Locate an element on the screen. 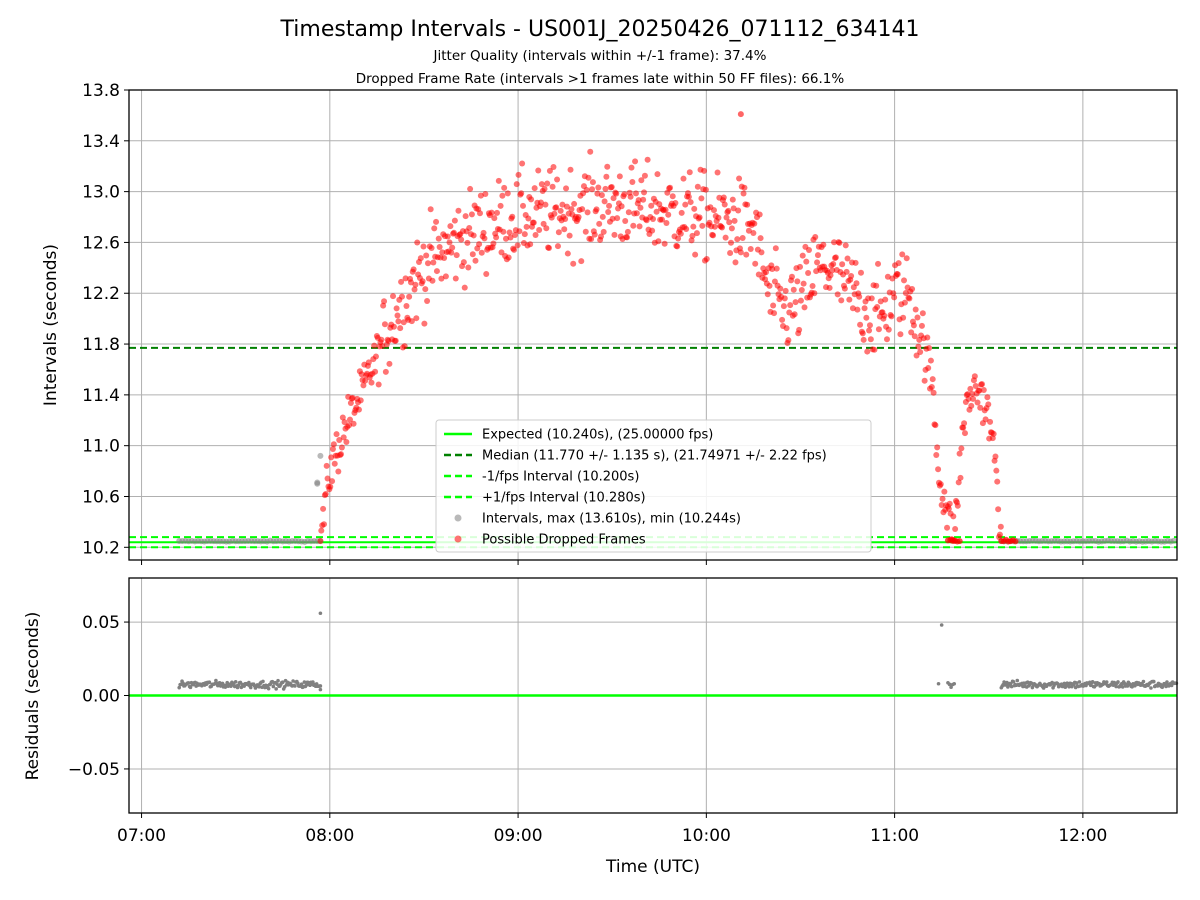 This screenshot has height=900, width=1200. y-tick-label: 0.00 is located at coordinates (101, 697).